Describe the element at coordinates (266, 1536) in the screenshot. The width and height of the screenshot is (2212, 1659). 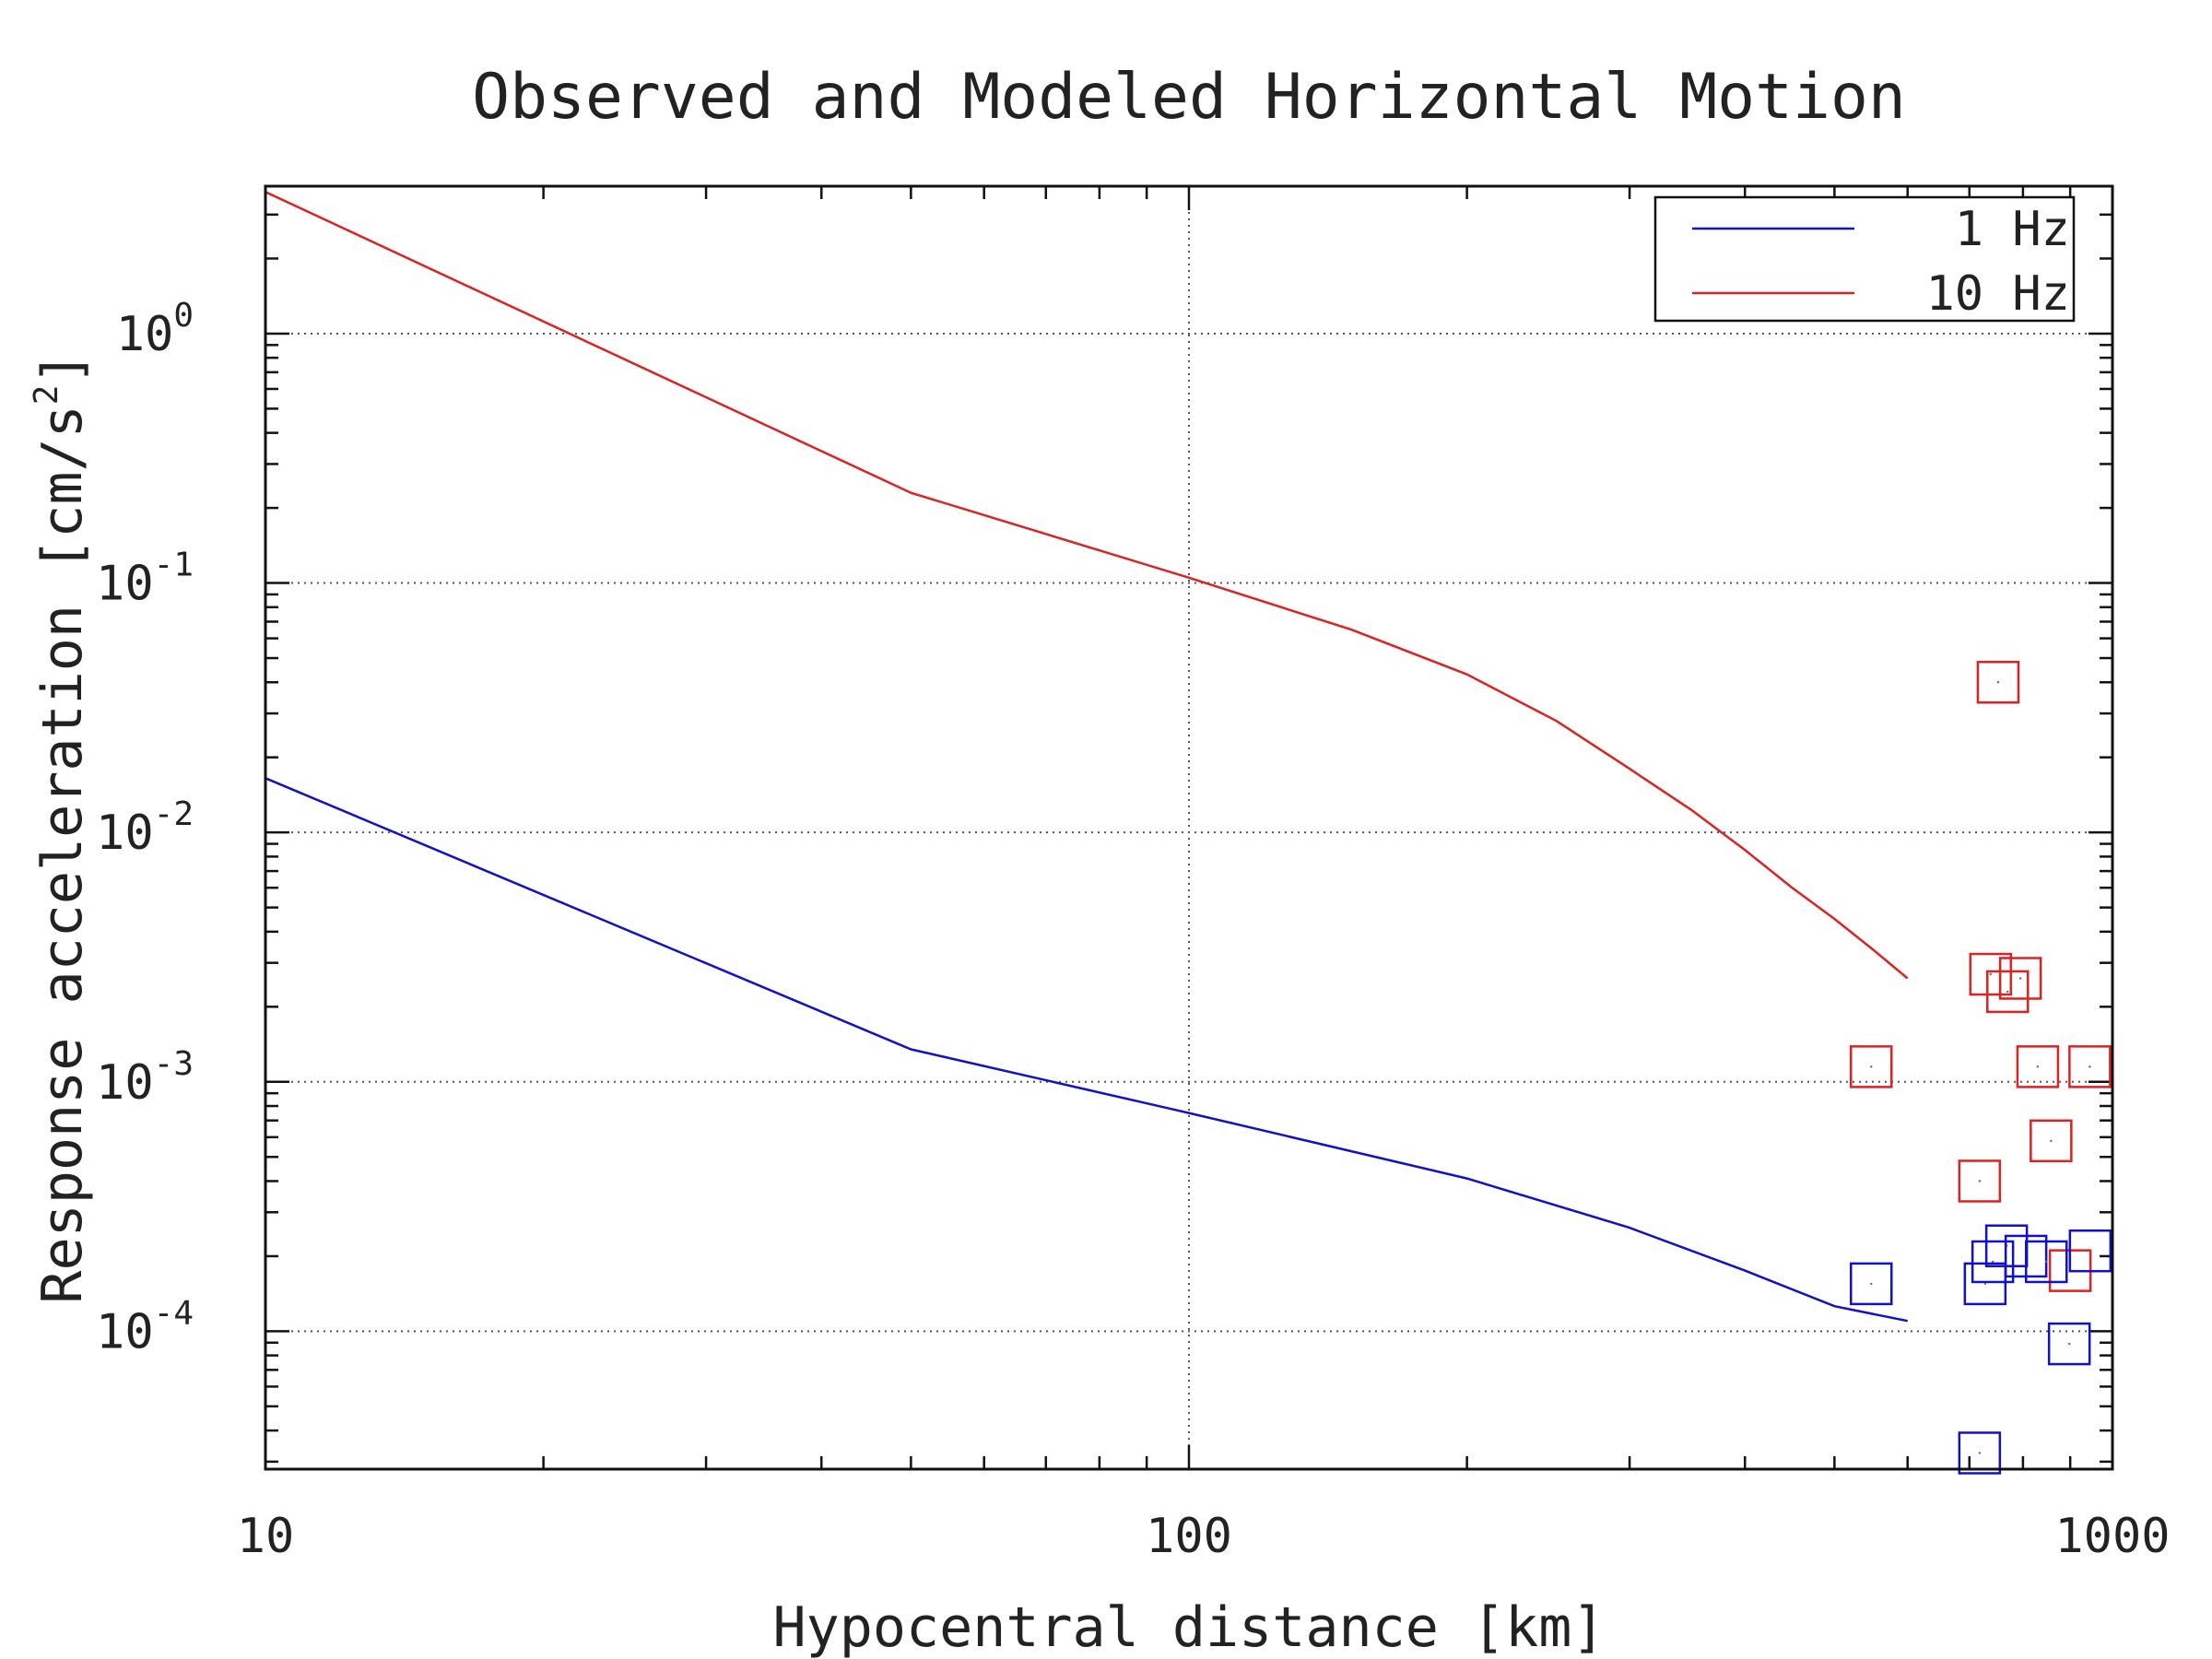
I see `x-tick-label: 10` at that location.